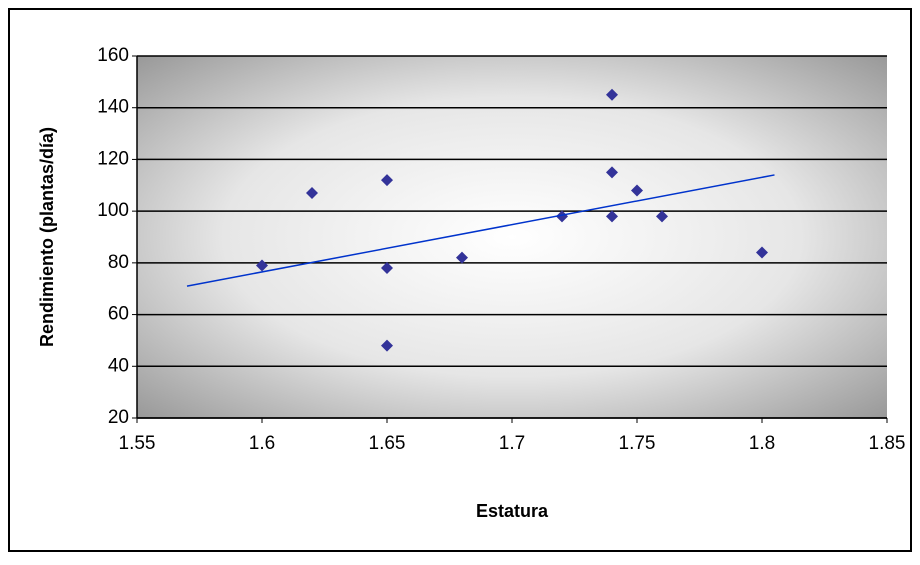 Image resolution: width=920 pixels, height=565 pixels. I want to click on x-tick-label: 1.55, so click(137, 443).